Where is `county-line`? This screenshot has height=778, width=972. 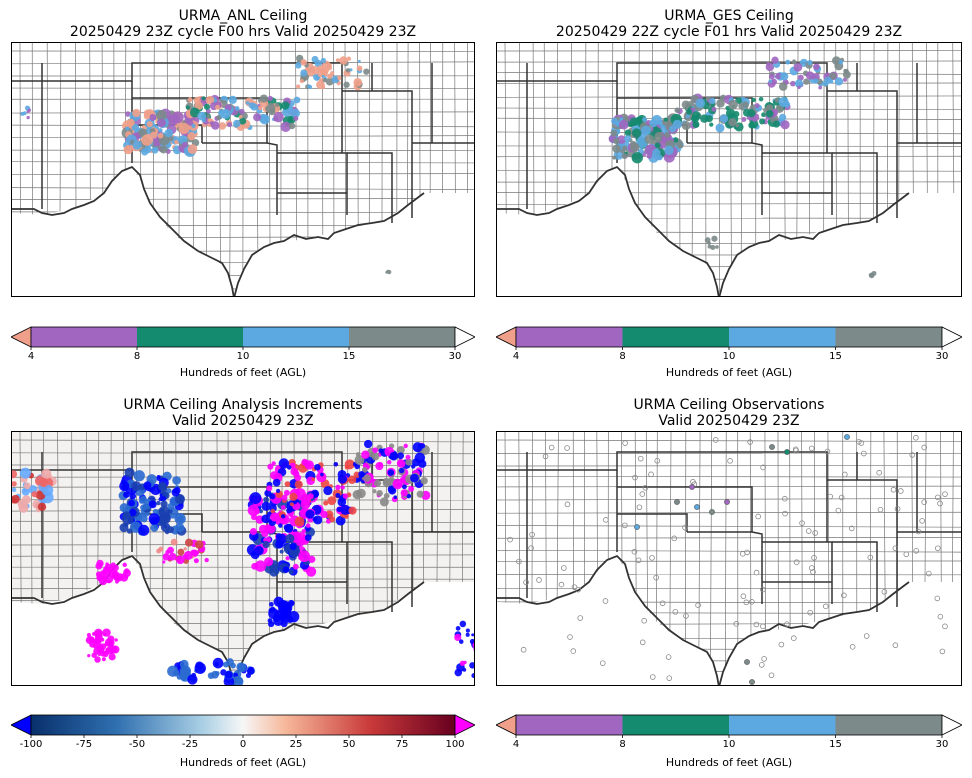
county-line is located at coordinates (230, 169).